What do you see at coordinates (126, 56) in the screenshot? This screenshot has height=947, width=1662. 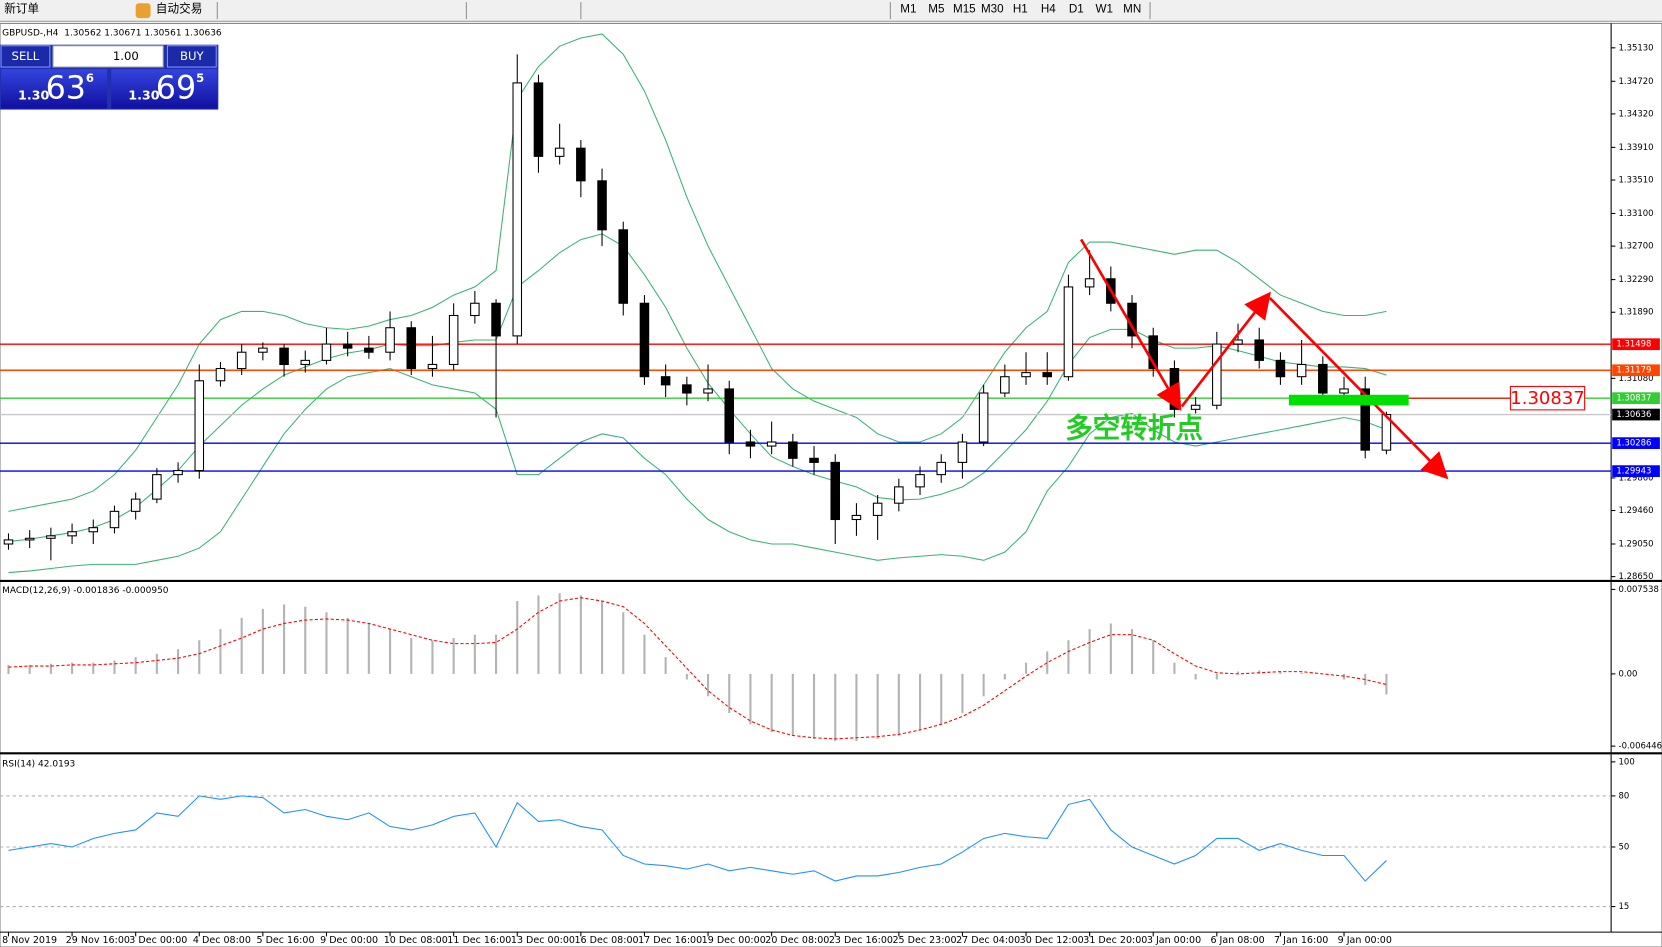 I see `lots-value: 1.00` at bounding box center [126, 56].